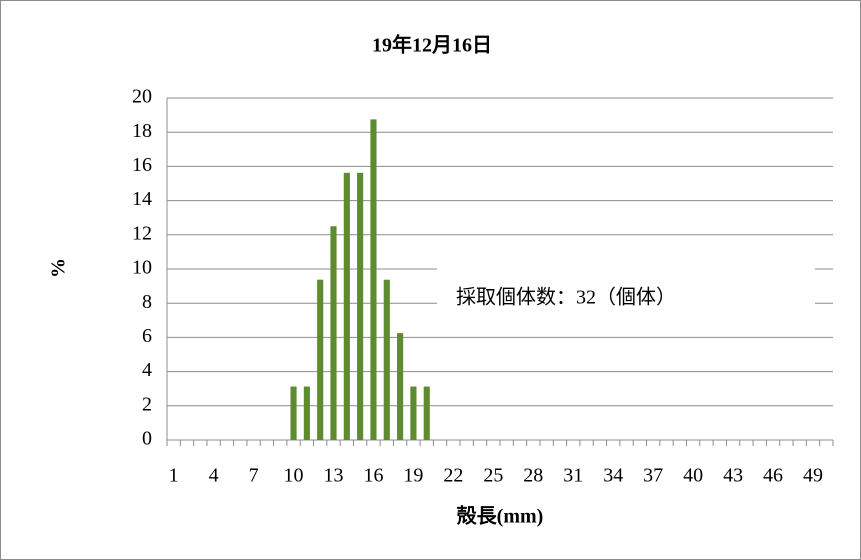  I want to click on x-axis-label: 殻長(mm), so click(500, 516).